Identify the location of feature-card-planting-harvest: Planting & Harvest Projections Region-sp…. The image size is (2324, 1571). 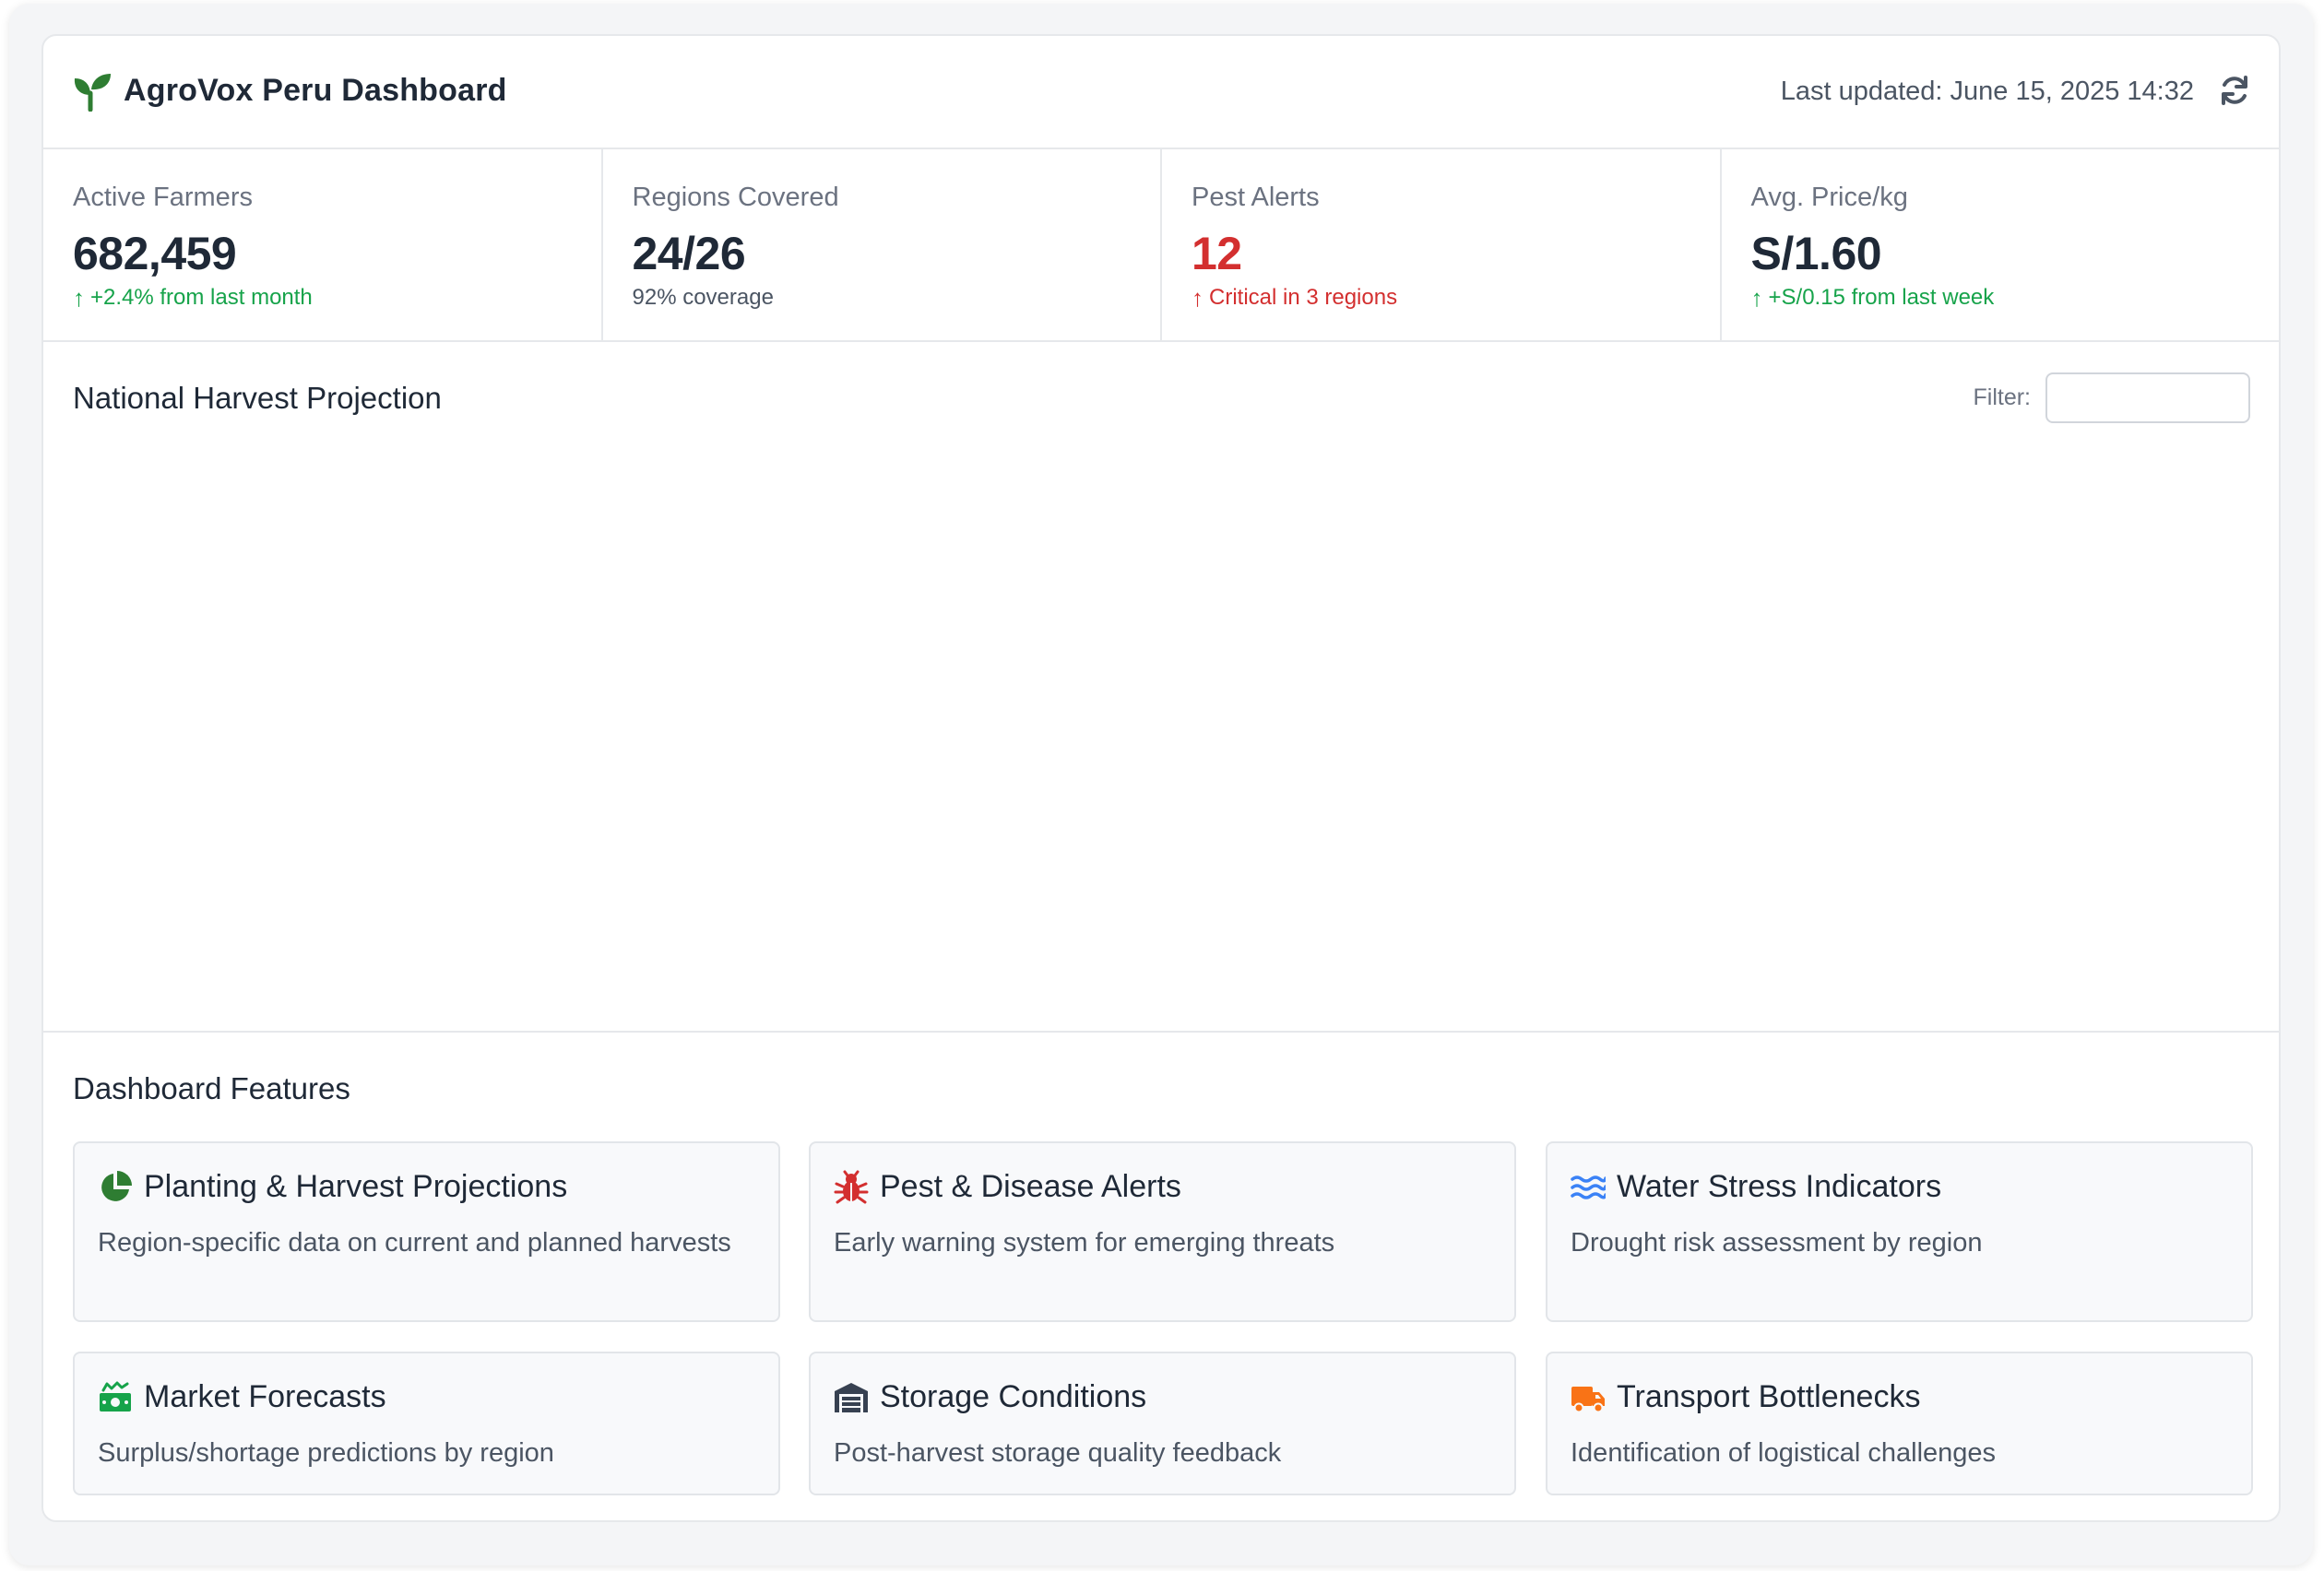
(426, 1231).